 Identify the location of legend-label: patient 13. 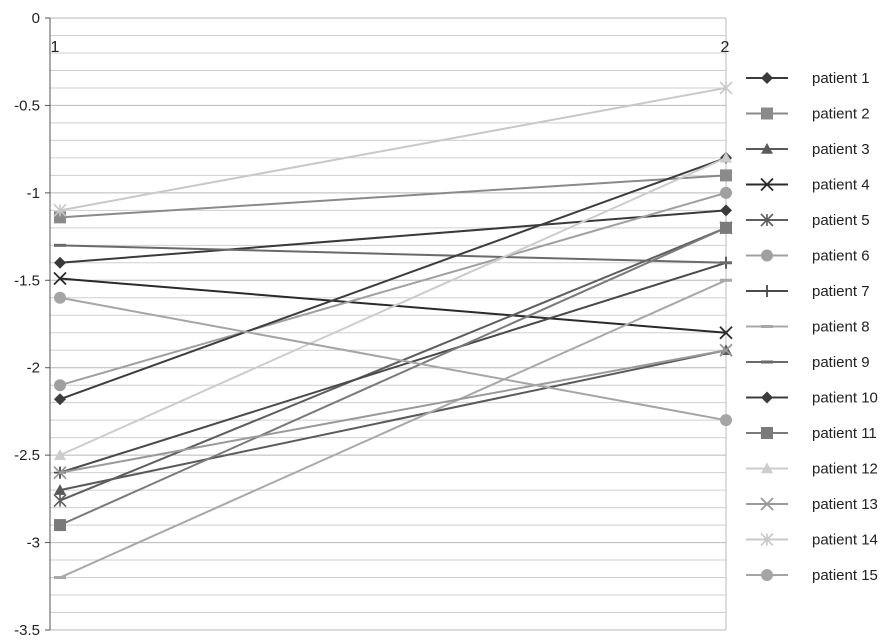
(845, 504).